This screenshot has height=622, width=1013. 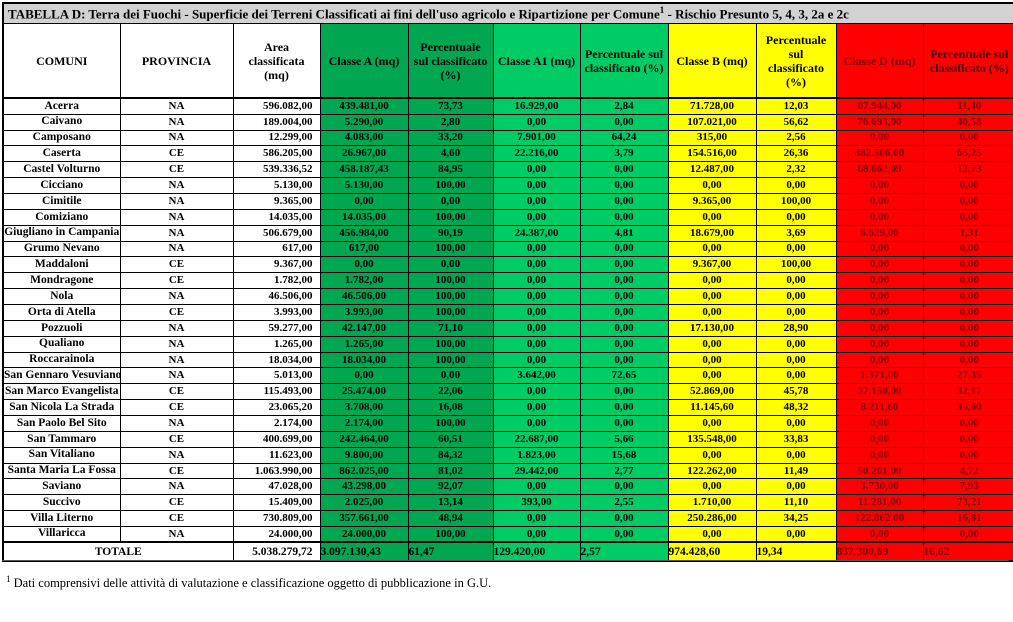 I want to click on cell-area-classificata: 2.174,00, so click(x=276, y=423).